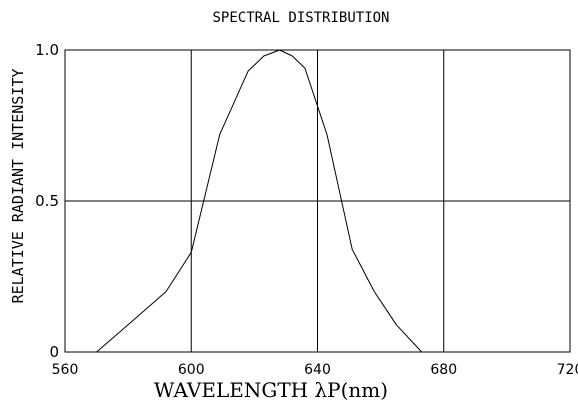 The height and width of the screenshot is (407, 578). I want to click on x-axis-label: WAVELENGTH λP(nm), so click(271, 390).